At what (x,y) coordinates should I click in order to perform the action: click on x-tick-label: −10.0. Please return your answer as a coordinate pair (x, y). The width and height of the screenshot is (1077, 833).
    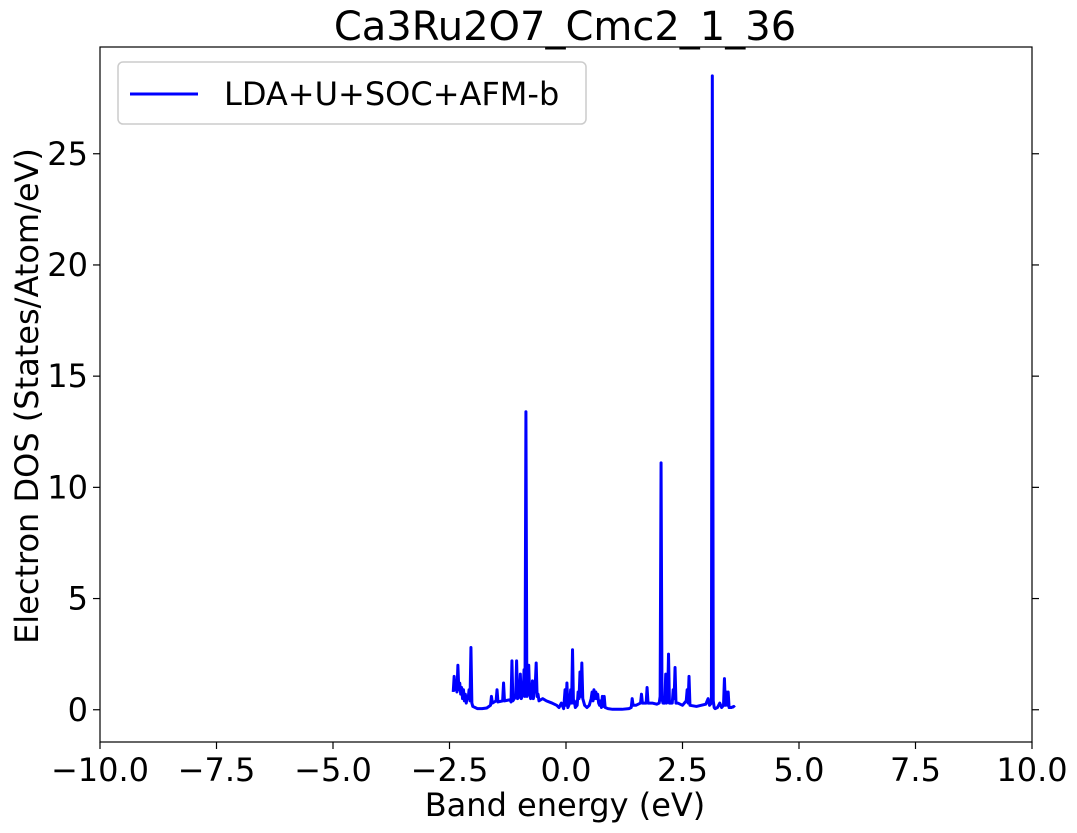
    Looking at the image, I should click on (100, 770).